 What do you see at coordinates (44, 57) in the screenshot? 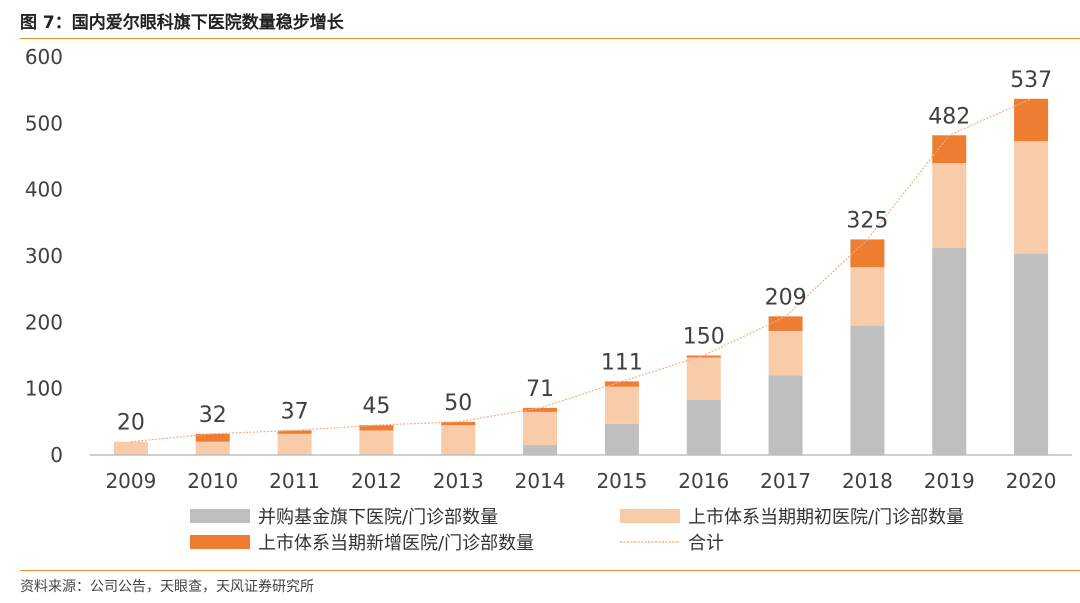
I see `y-tick-label: 600` at bounding box center [44, 57].